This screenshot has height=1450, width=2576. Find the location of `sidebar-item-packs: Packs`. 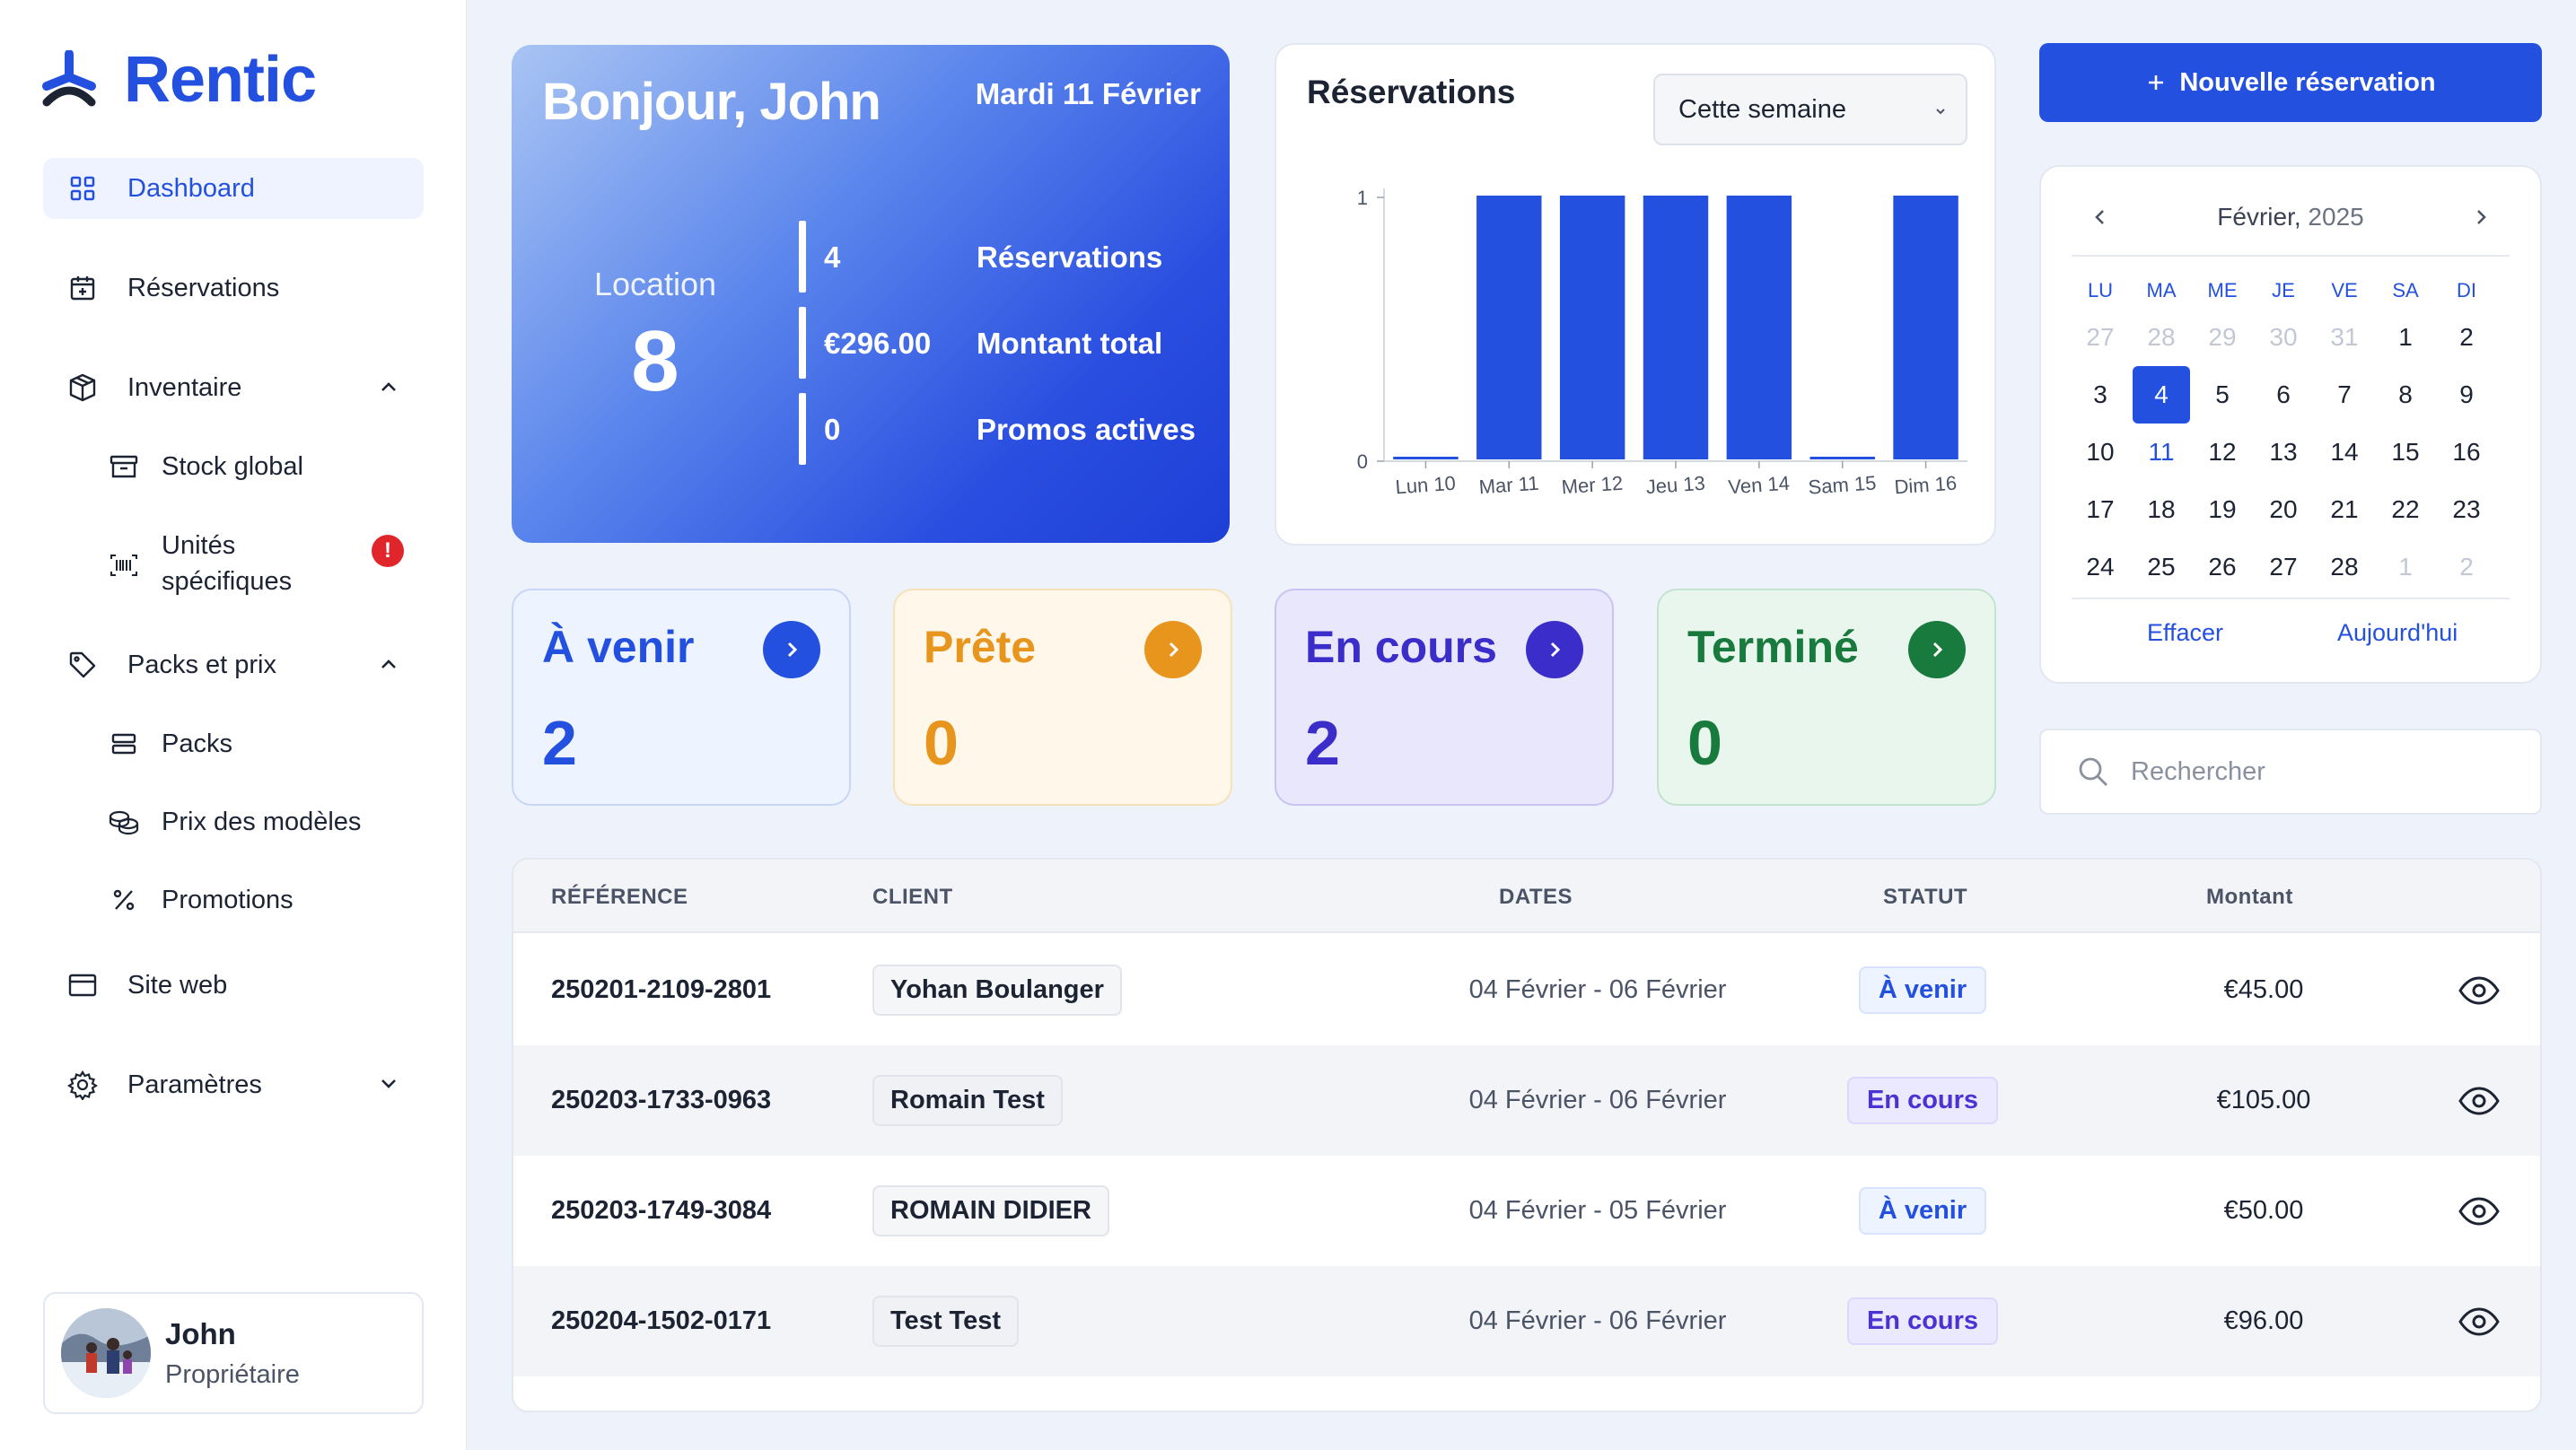

sidebar-item-packs: Packs is located at coordinates (255, 744).